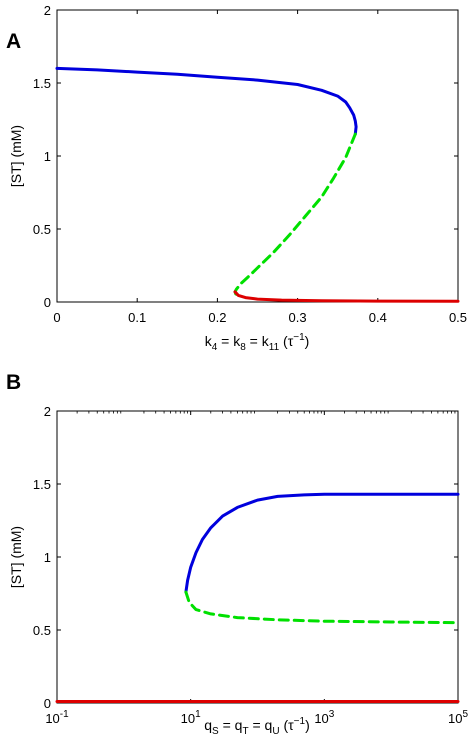 The image size is (474, 740). Describe the element at coordinates (16, 557) in the screenshot. I see `panel-b-ylabel: [ST] (mM)` at that location.